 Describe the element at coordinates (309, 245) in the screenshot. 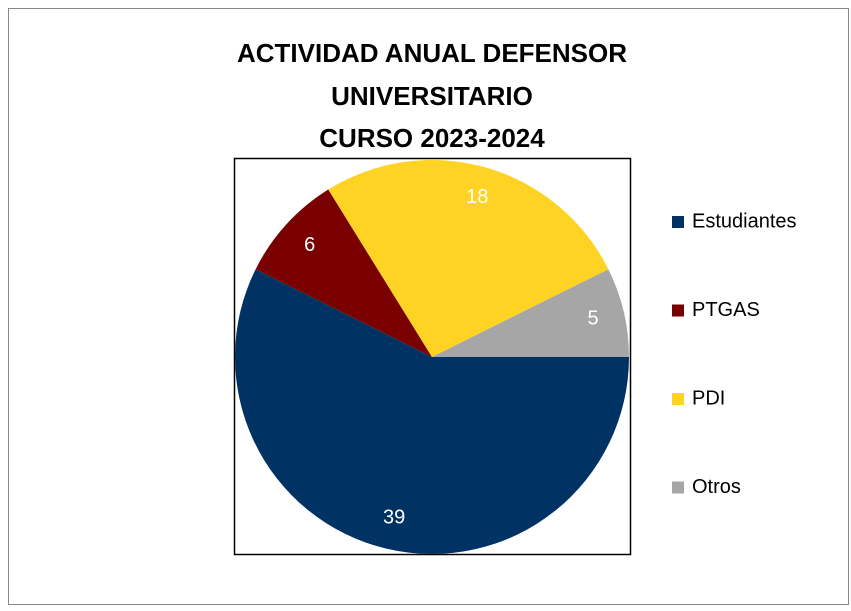

I see `data-label: 6` at that location.